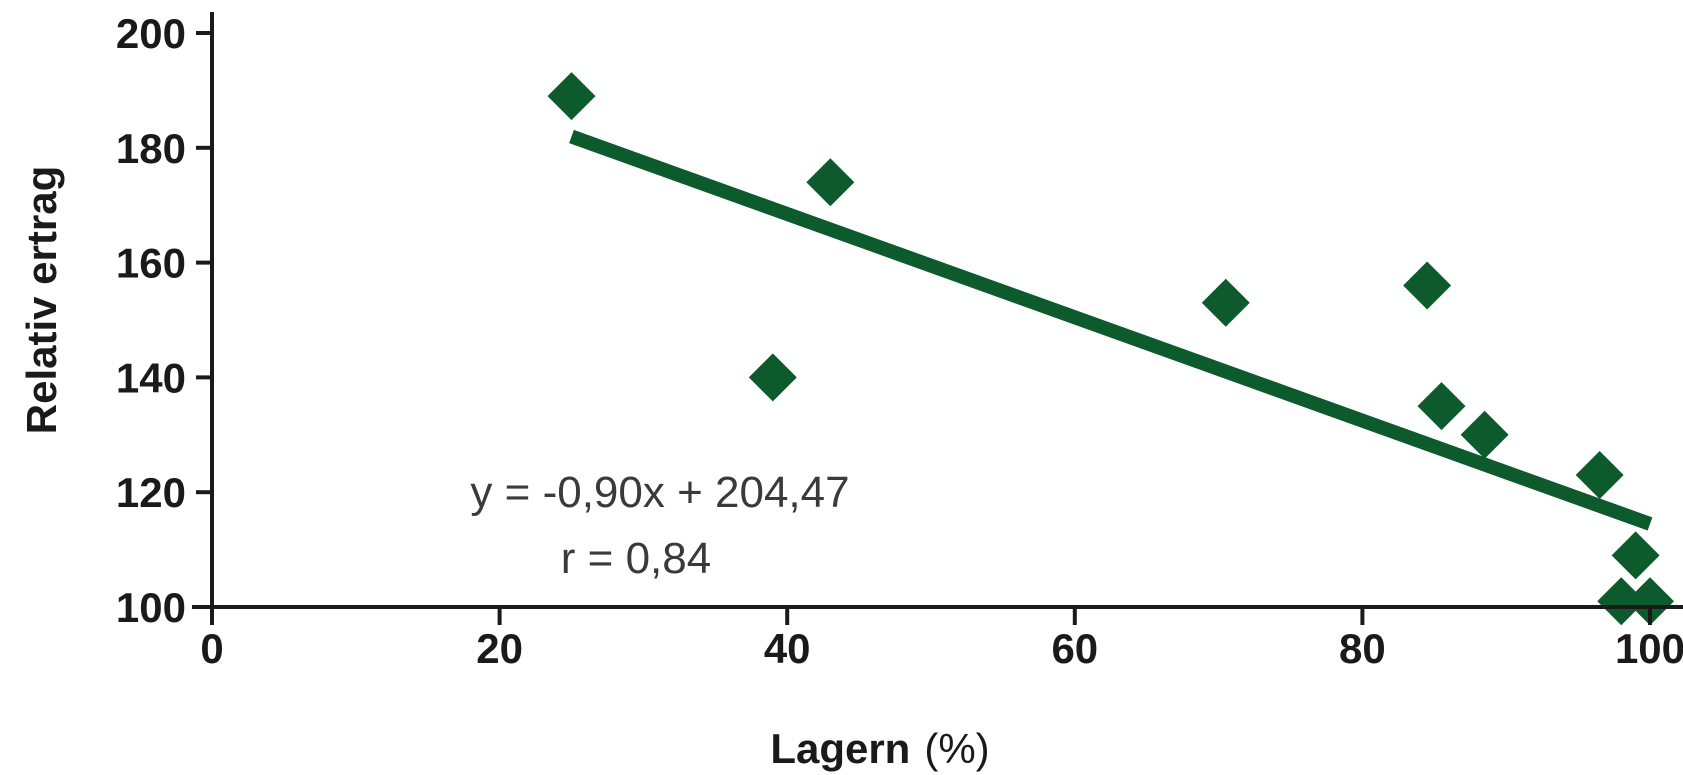 The height and width of the screenshot is (775, 1683). I want to click on y-tick-label: 200, so click(151, 33).